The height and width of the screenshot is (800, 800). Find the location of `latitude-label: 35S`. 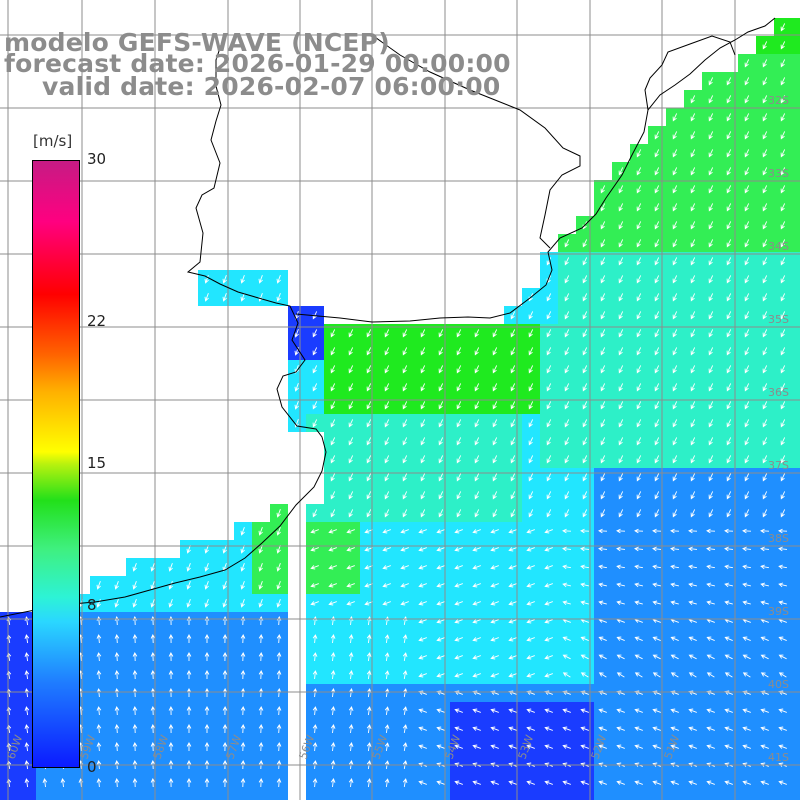

latitude-label: 35S is located at coordinates (778, 319).